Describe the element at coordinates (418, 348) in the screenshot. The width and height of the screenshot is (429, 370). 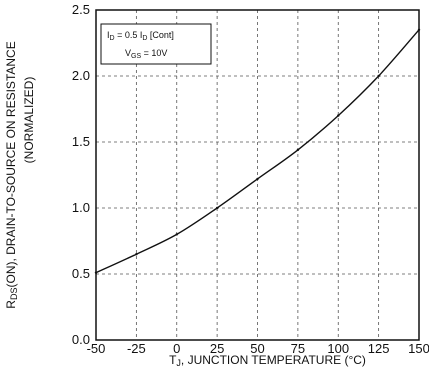
I see `x-tick-label: 150` at that location.